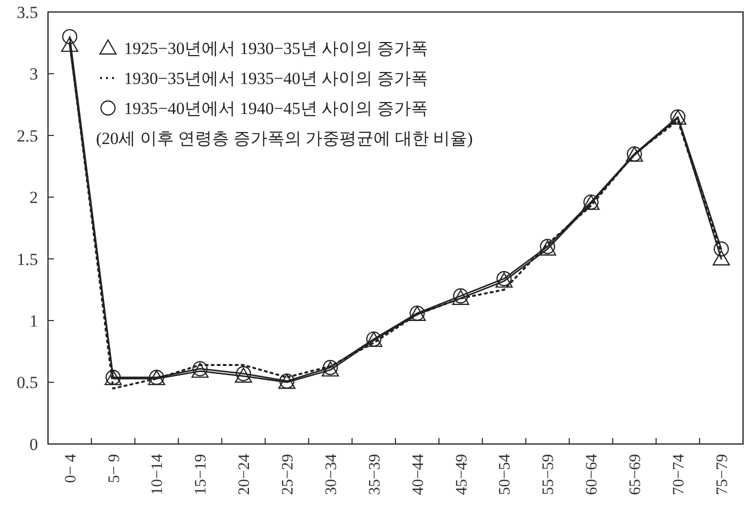 The height and width of the screenshot is (514, 744). Describe the element at coordinates (27, 136) in the screenshot. I see `y-tick-label: 2.5` at that location.